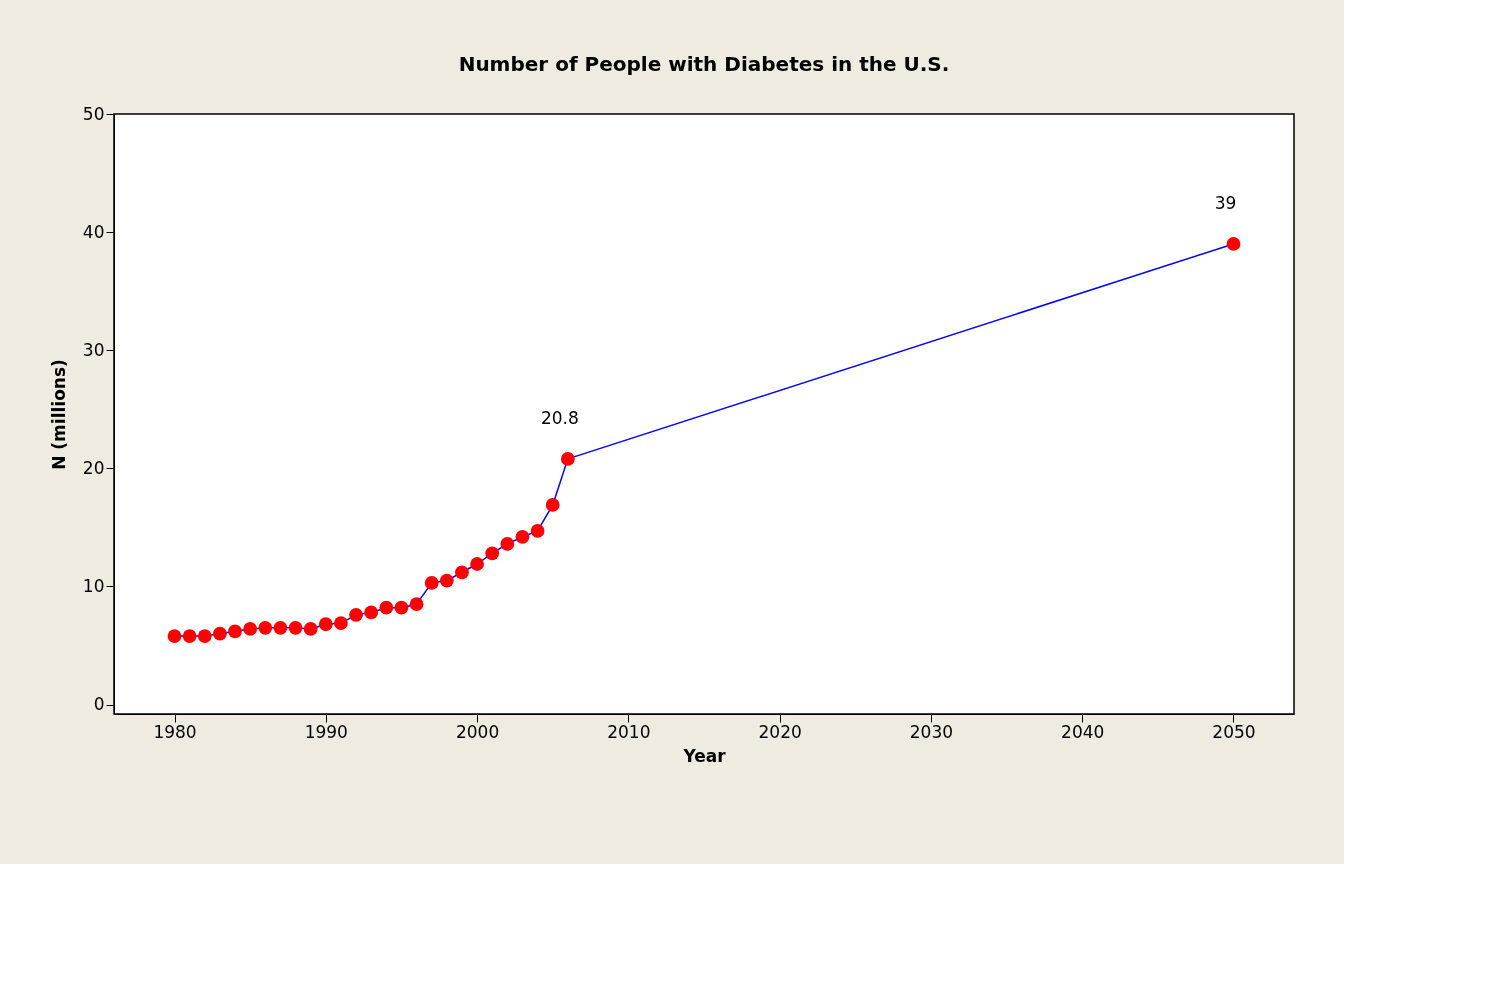 The width and height of the screenshot is (1488, 994). Describe the element at coordinates (780, 731) in the screenshot. I see `x-tick-label: 2020` at that location.